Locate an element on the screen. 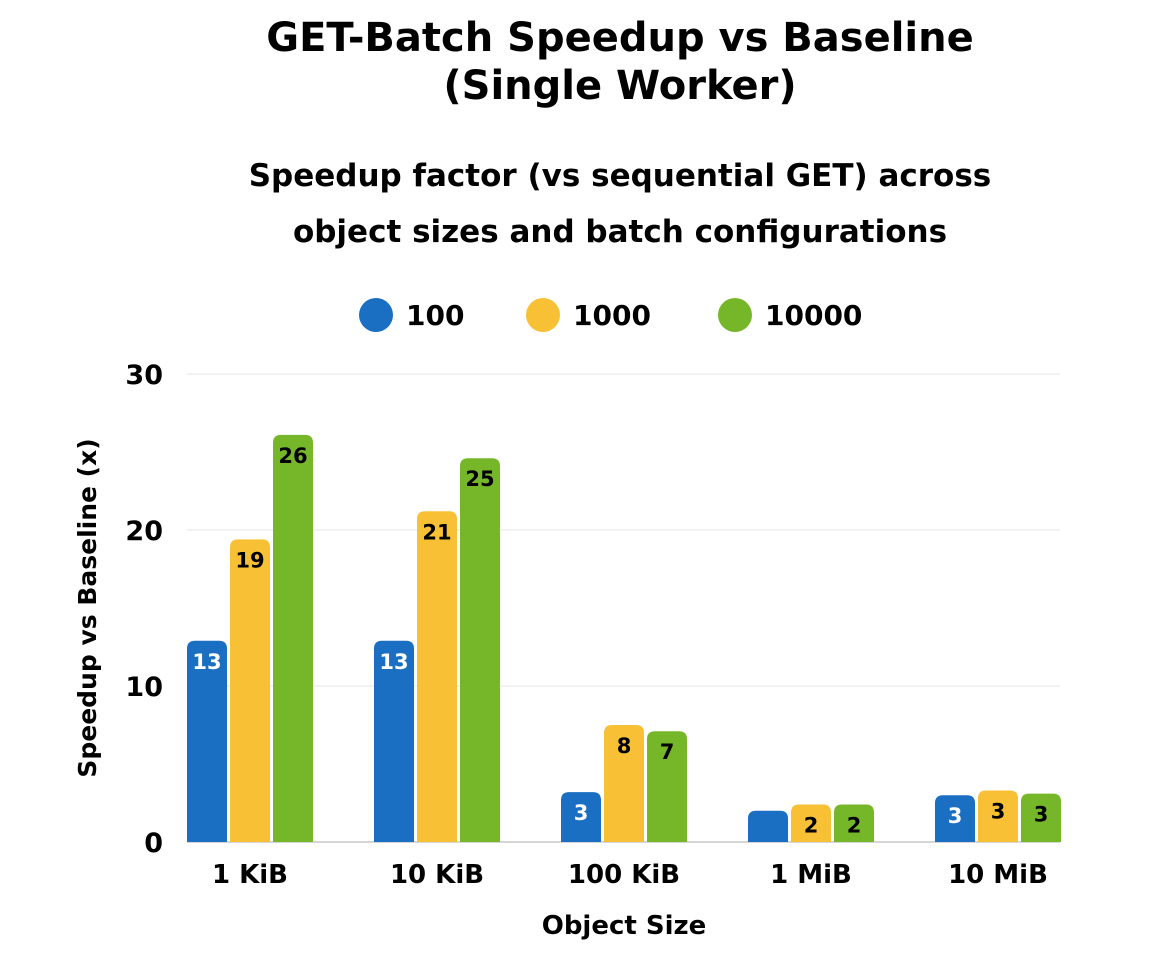 The width and height of the screenshot is (1154, 958). data-label: 19 is located at coordinates (249, 560).